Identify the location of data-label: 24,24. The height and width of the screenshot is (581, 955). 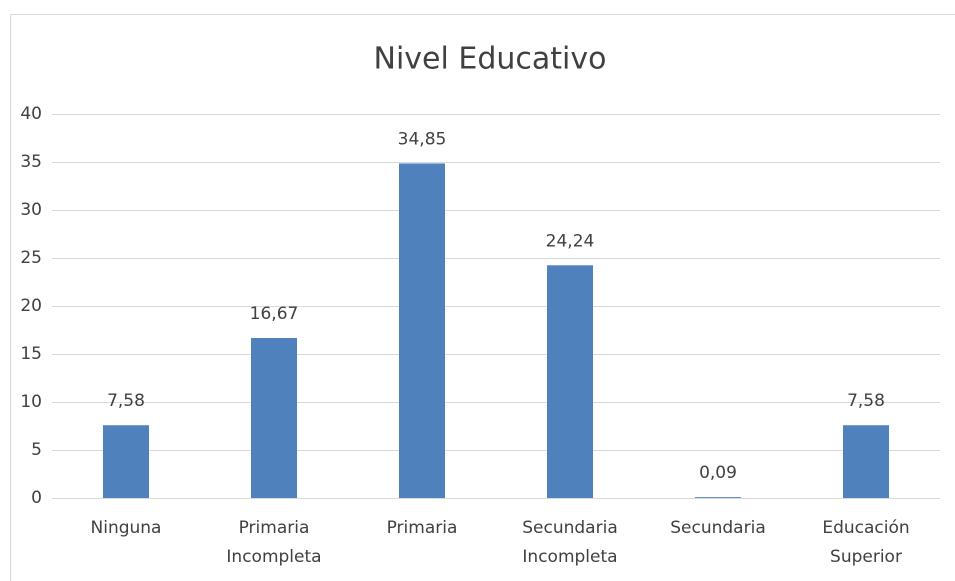
(570, 241).